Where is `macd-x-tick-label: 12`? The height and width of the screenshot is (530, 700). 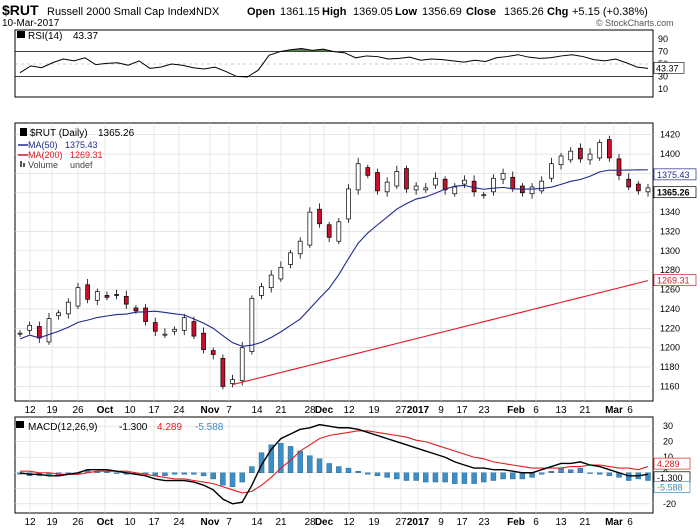 macd-x-tick-label: 12 is located at coordinates (349, 522).